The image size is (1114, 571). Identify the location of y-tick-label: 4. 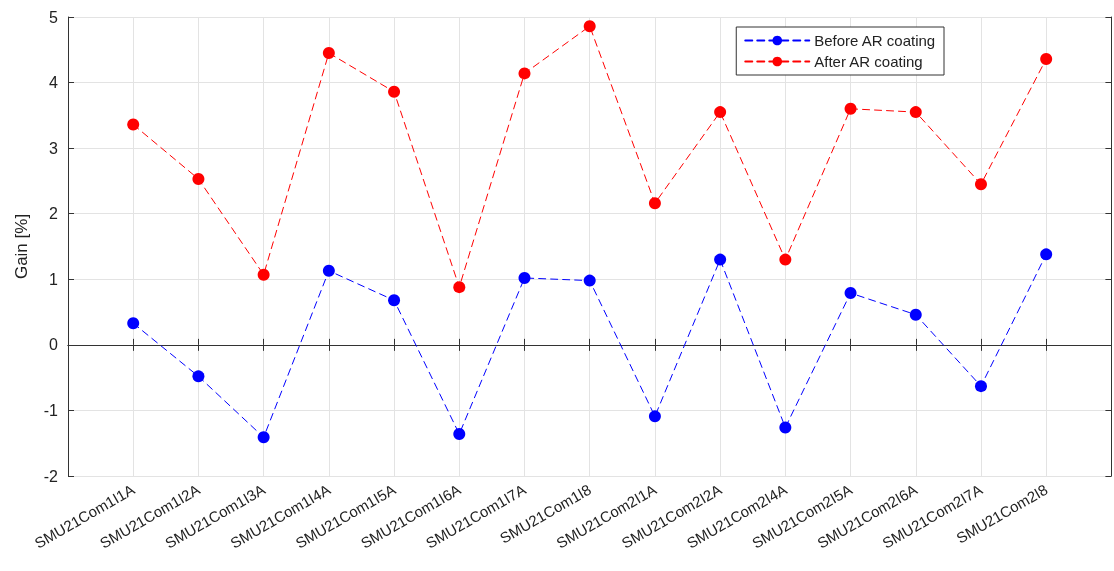
(54, 83).